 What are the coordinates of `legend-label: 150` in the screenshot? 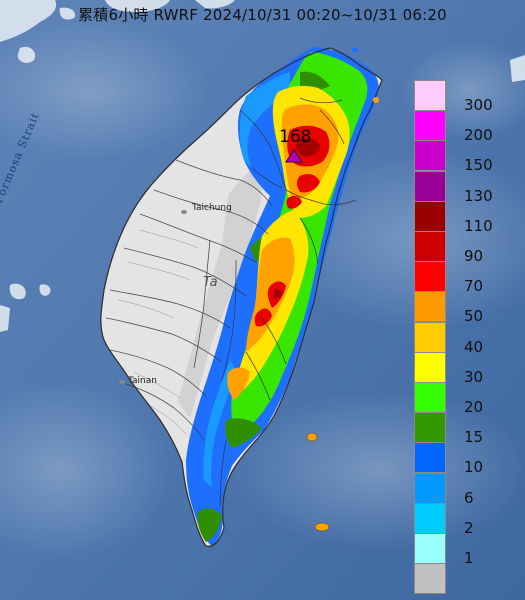 It's located at (478, 165).